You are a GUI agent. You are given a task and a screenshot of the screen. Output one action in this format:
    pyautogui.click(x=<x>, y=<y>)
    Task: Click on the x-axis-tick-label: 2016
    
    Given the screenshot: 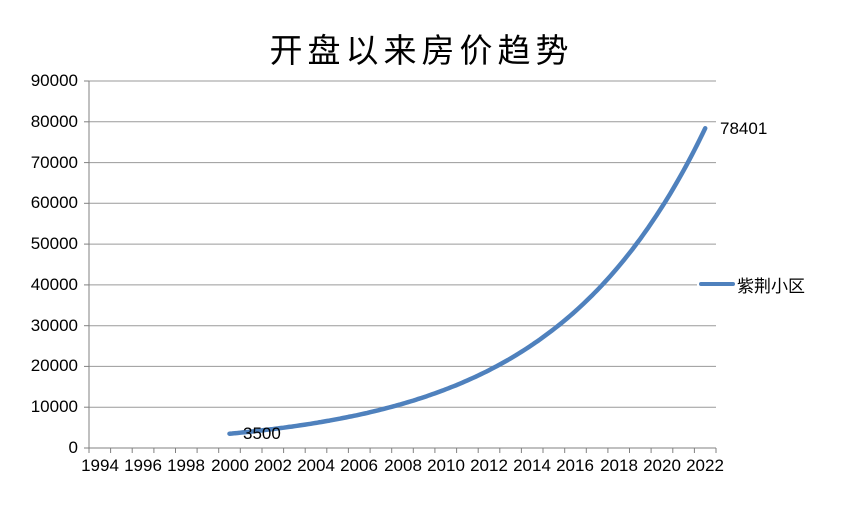 What is the action you would take?
    pyautogui.click(x=575, y=465)
    